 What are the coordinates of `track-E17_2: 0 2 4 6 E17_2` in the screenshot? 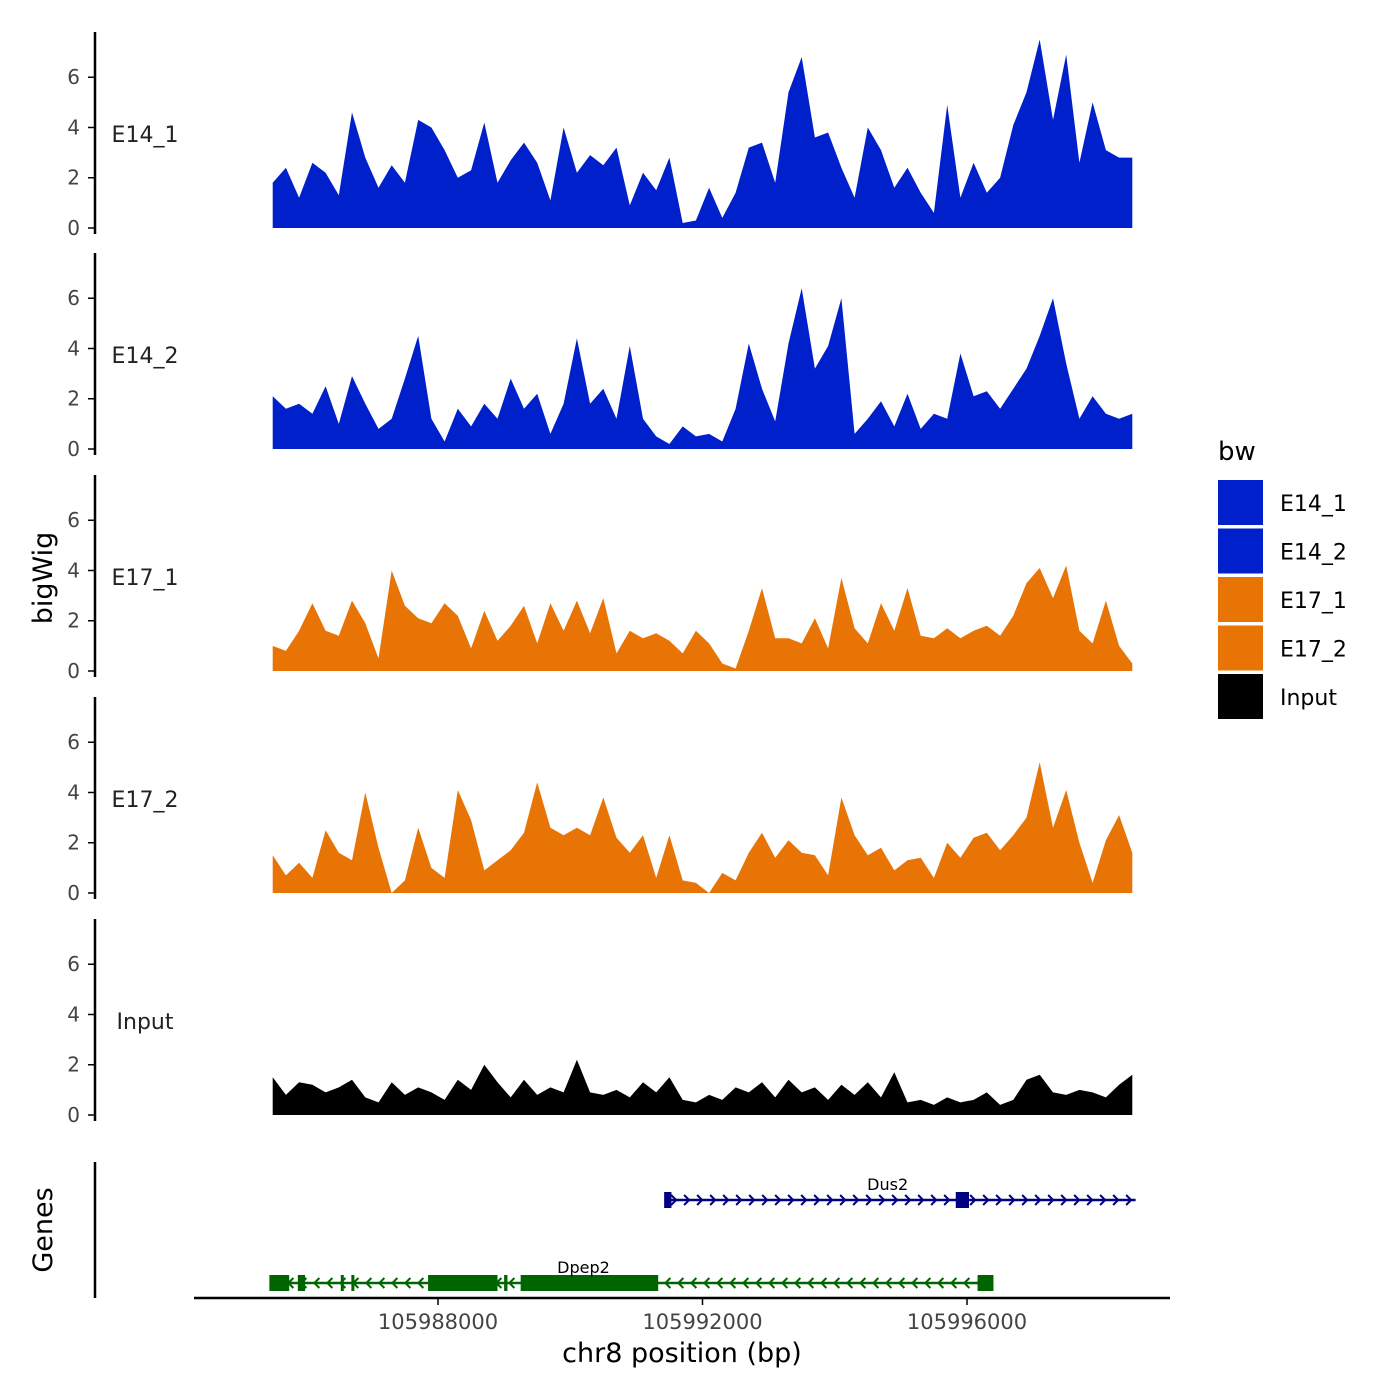 It's located at (600, 801).